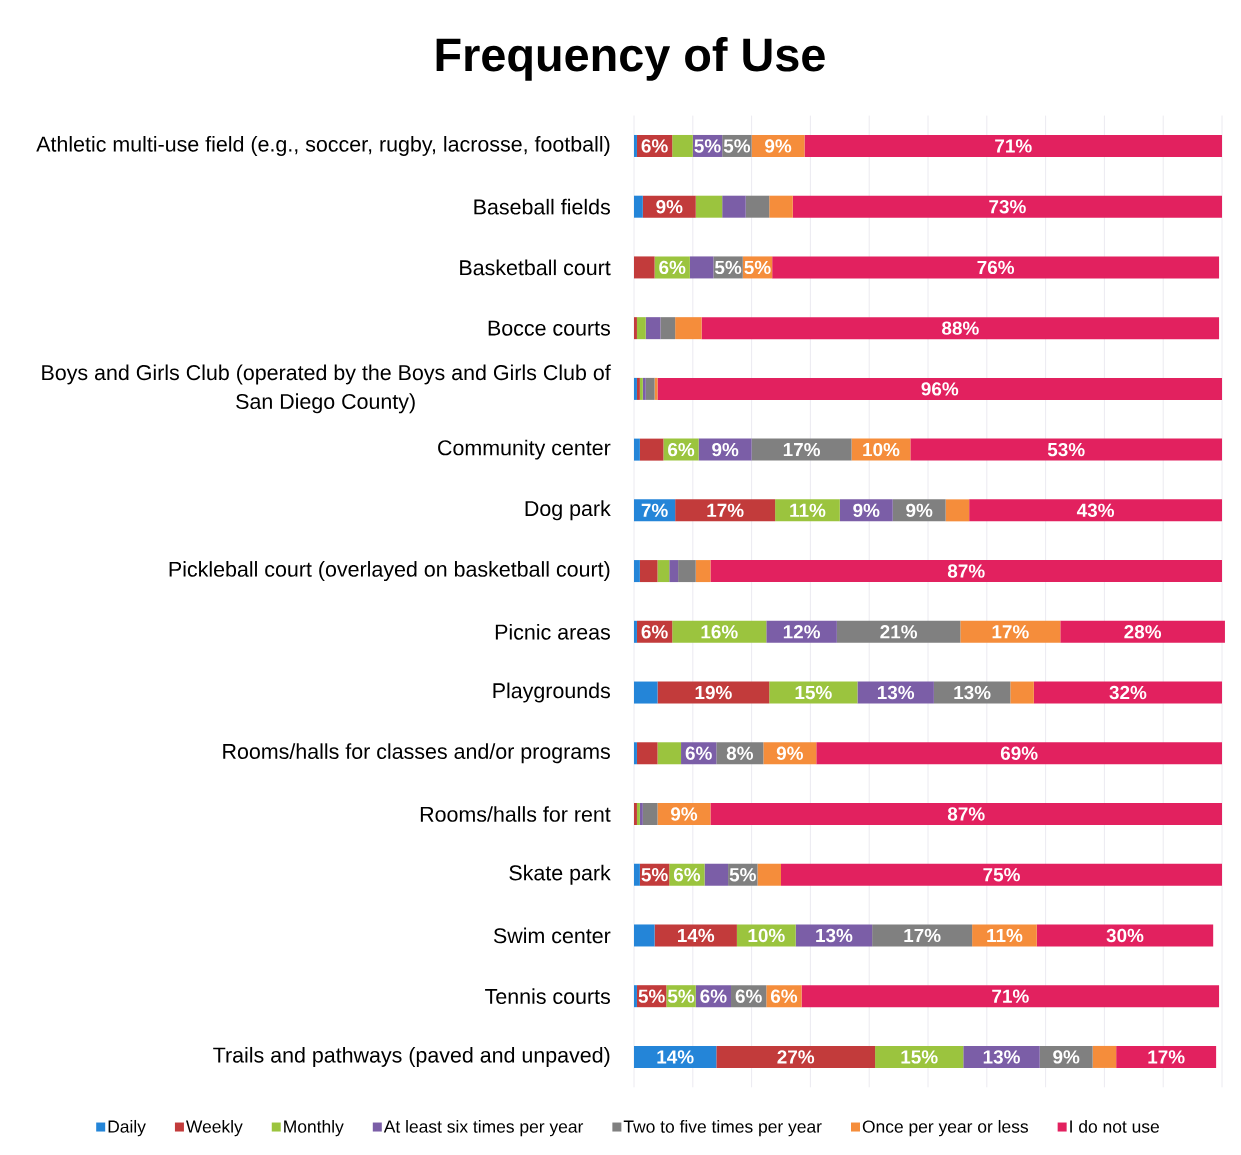  What do you see at coordinates (547, 996) in the screenshot?
I see `y-tick-label: Tennis courts` at bounding box center [547, 996].